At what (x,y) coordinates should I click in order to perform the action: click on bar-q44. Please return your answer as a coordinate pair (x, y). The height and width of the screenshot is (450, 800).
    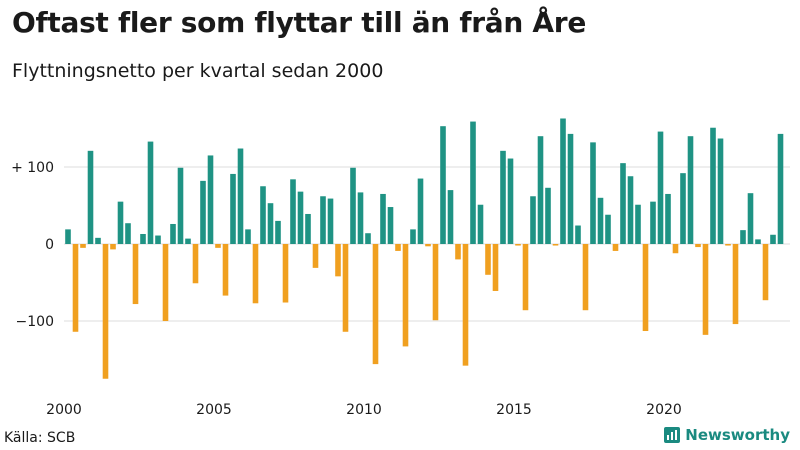
    Looking at the image, I should click on (390, 225).